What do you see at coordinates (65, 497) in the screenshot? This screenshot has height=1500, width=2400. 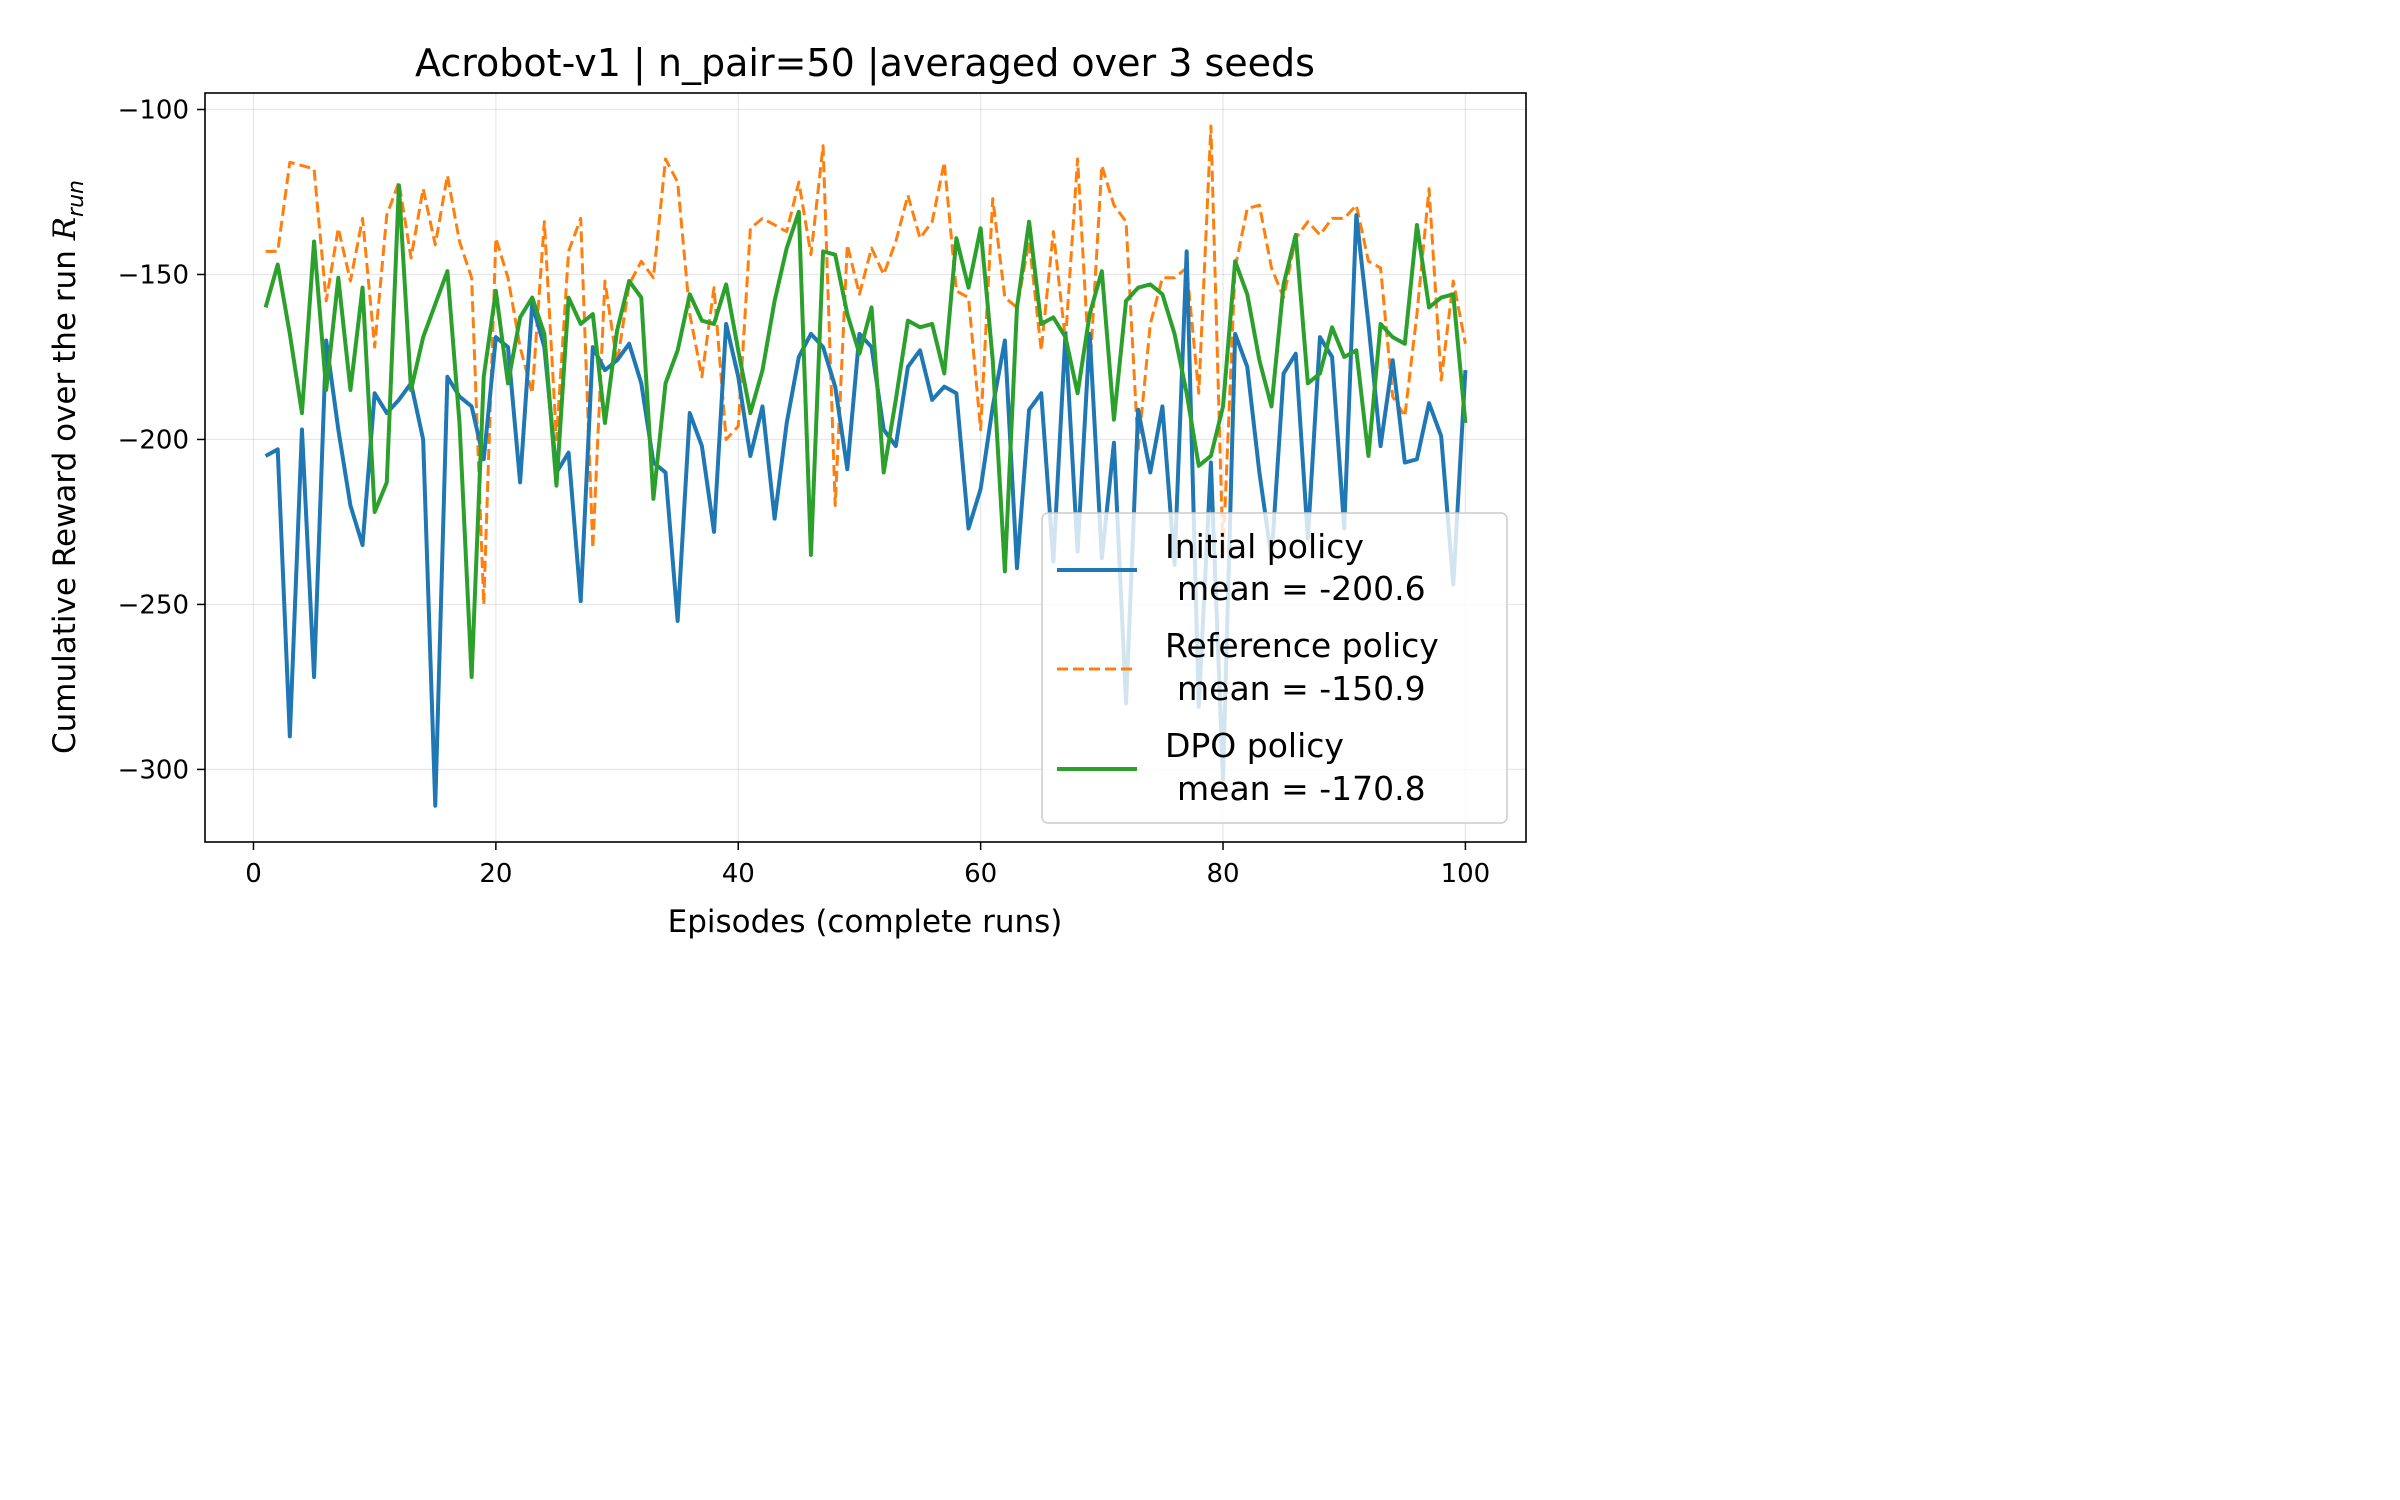 I see `y-axis-label-text: Cumulative Reward over the run` at bounding box center [65, 497].